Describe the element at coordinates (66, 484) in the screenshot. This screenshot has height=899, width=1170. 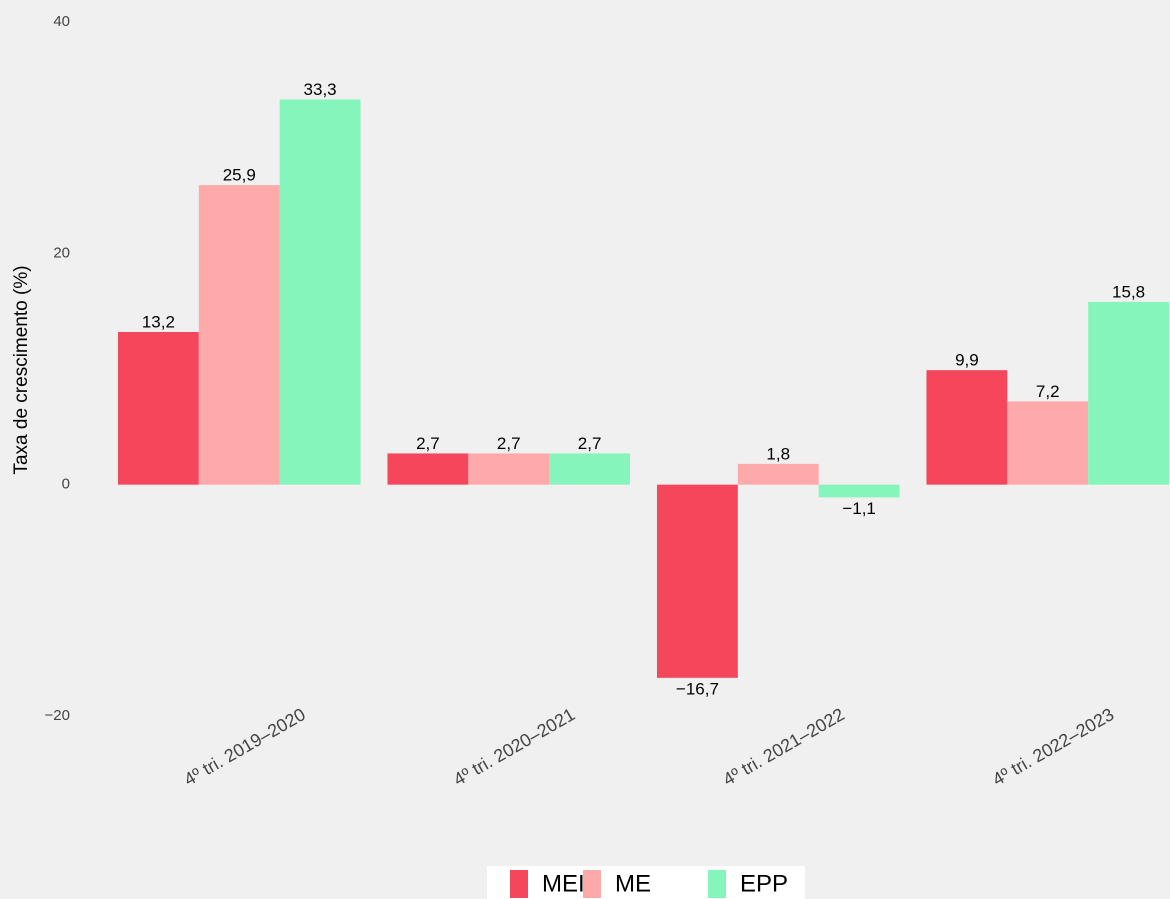
I see `y-tick-label: 0` at that location.